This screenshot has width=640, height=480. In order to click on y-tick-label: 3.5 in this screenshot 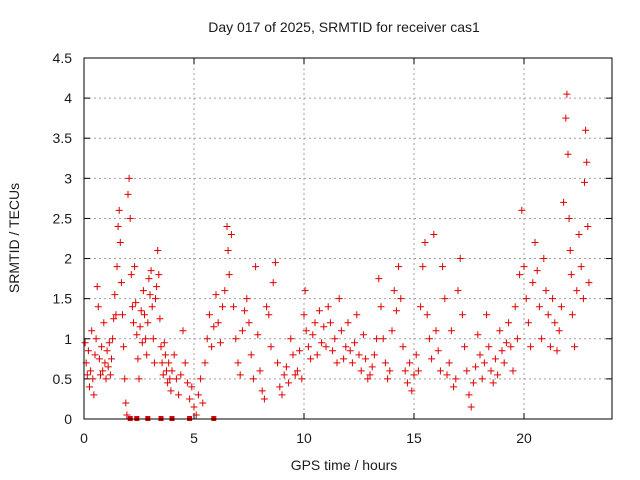, I will do `click(63, 138)`.